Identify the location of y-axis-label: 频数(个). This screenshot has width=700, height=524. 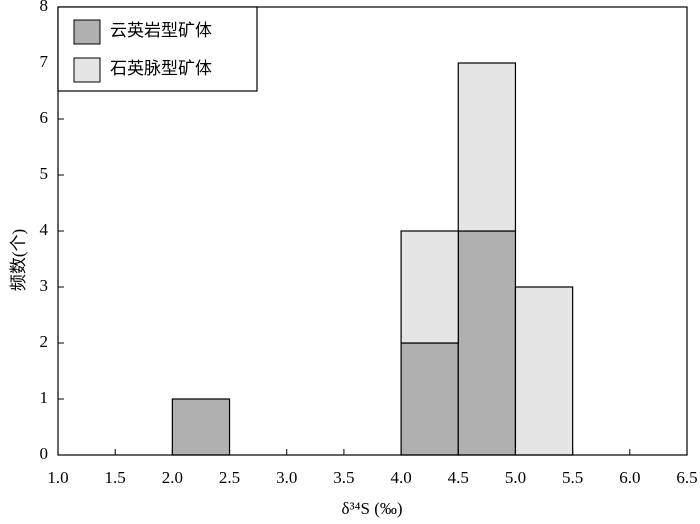
(18, 260).